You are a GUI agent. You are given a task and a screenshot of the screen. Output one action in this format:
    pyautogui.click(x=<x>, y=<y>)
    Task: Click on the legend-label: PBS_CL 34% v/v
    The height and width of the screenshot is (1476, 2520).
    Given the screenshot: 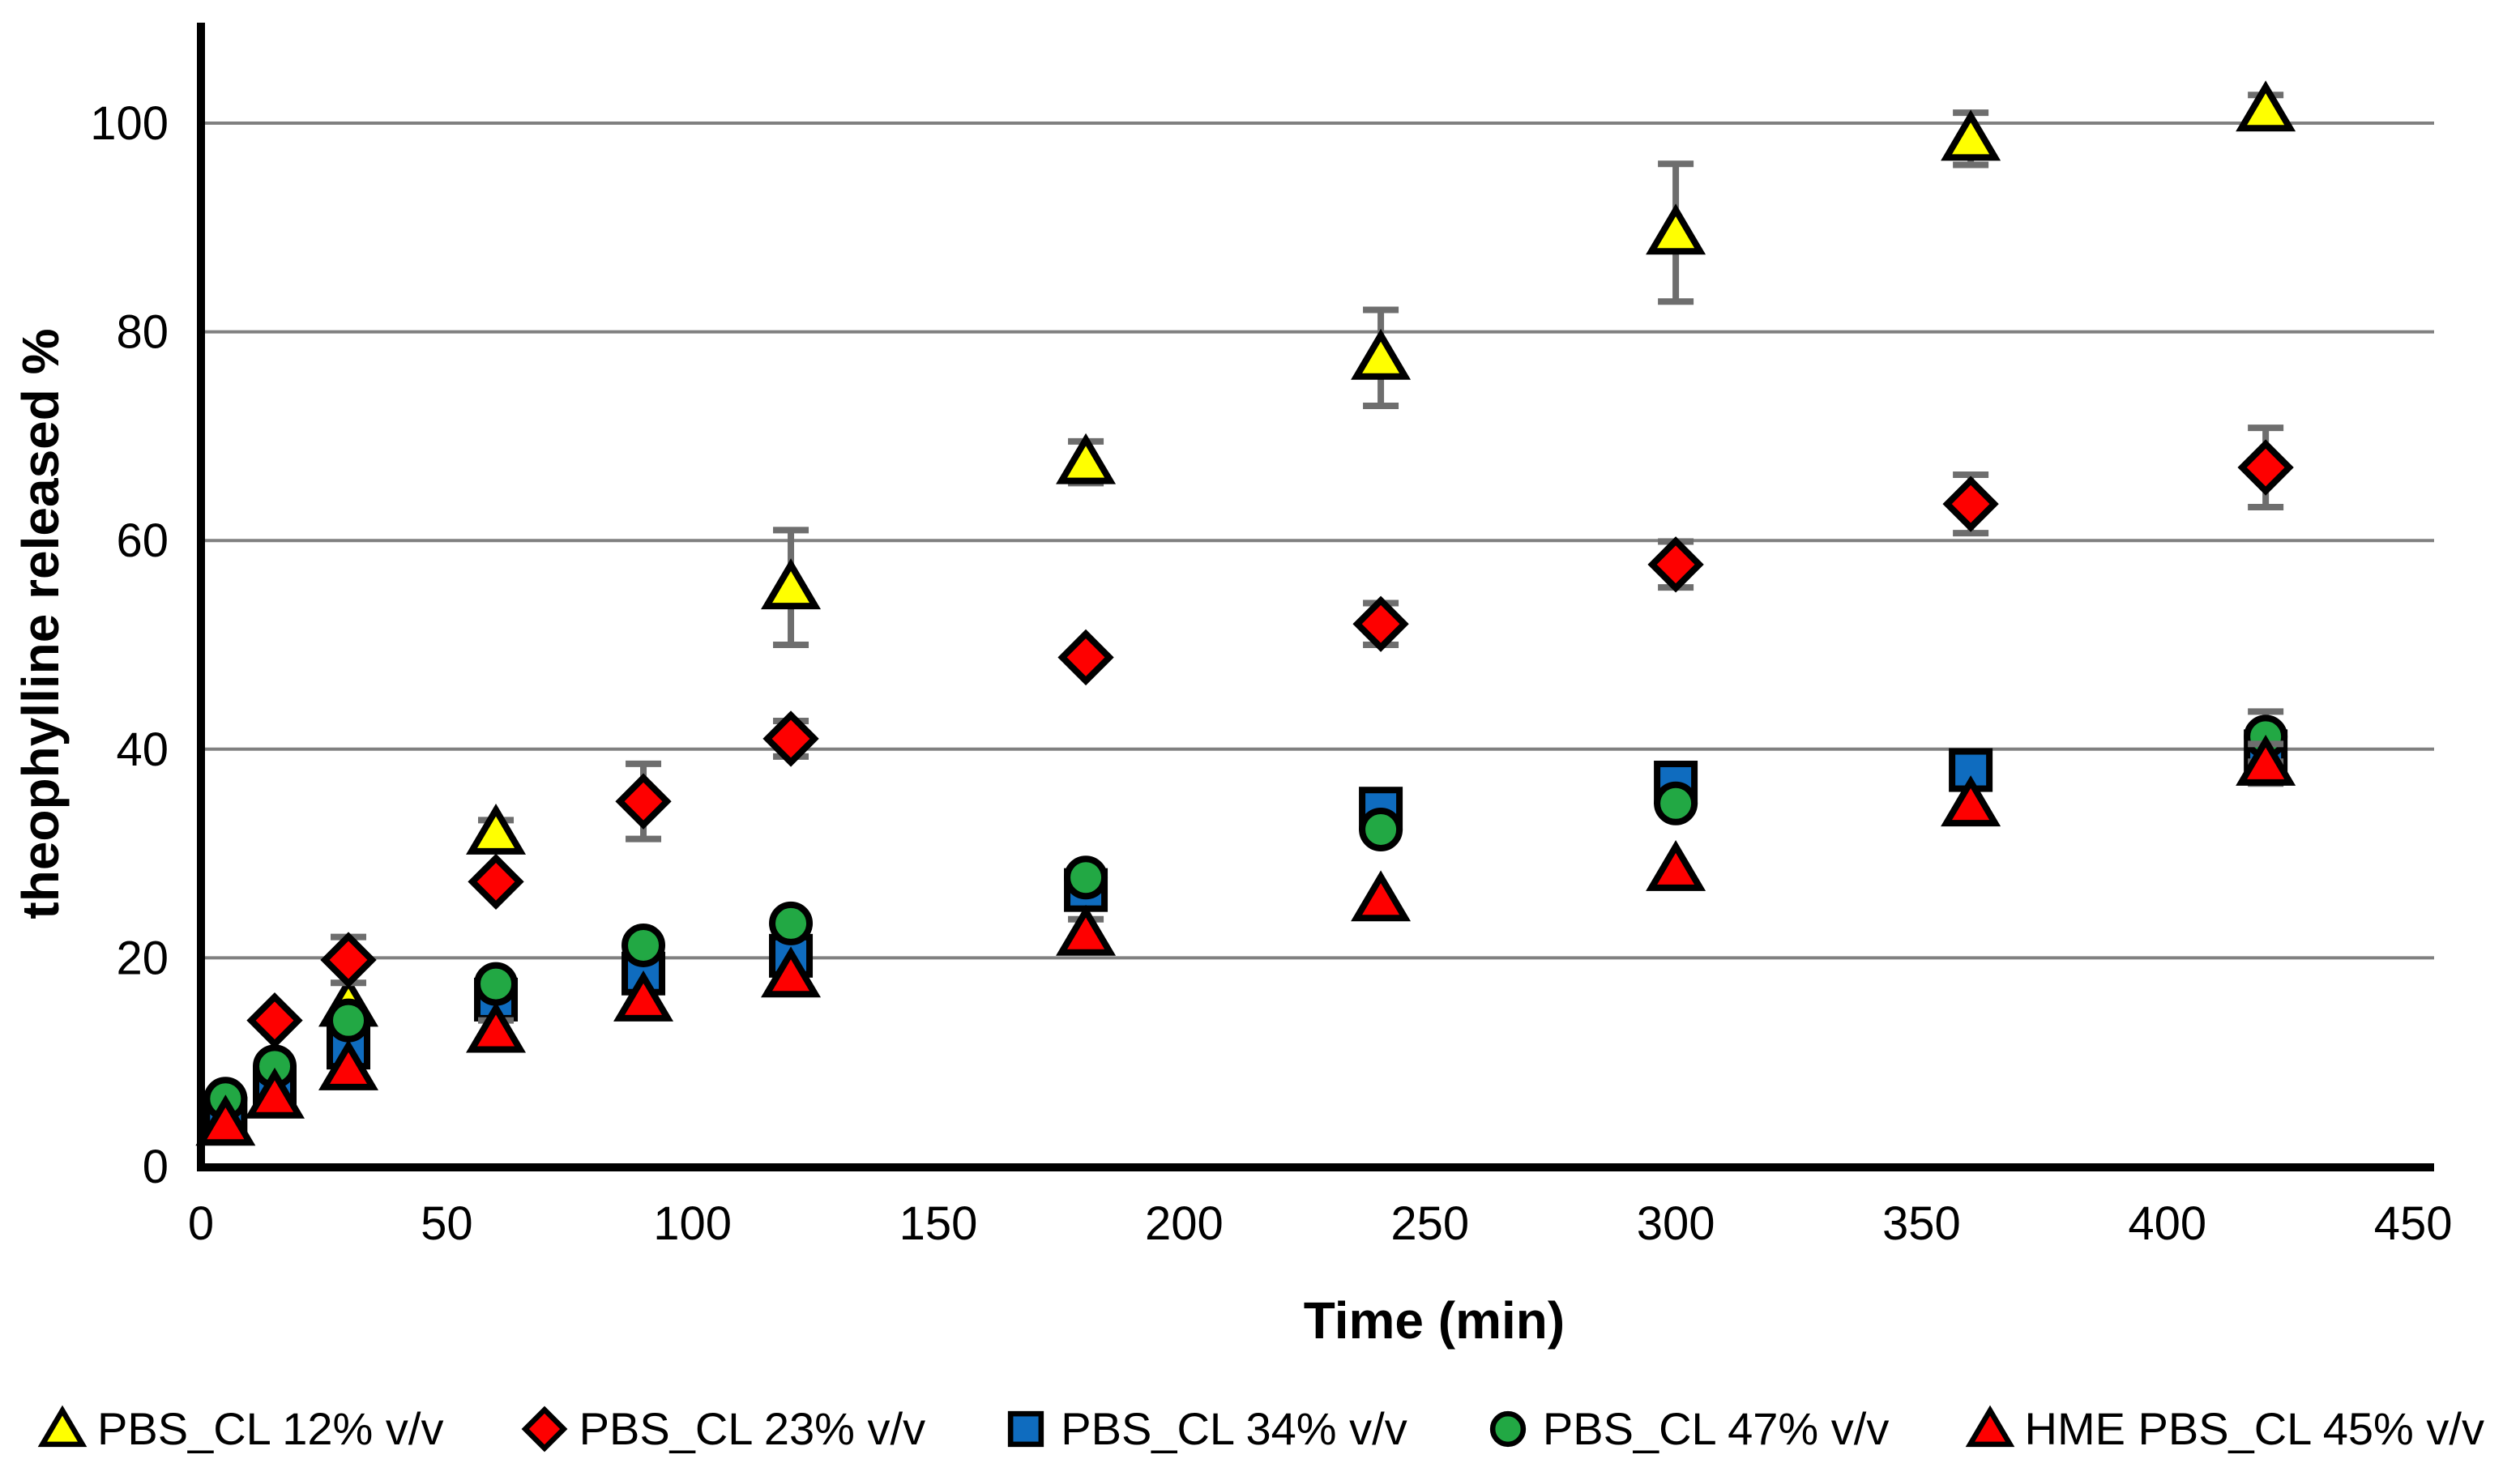 What is the action you would take?
    pyautogui.click(x=1234, y=1429)
    